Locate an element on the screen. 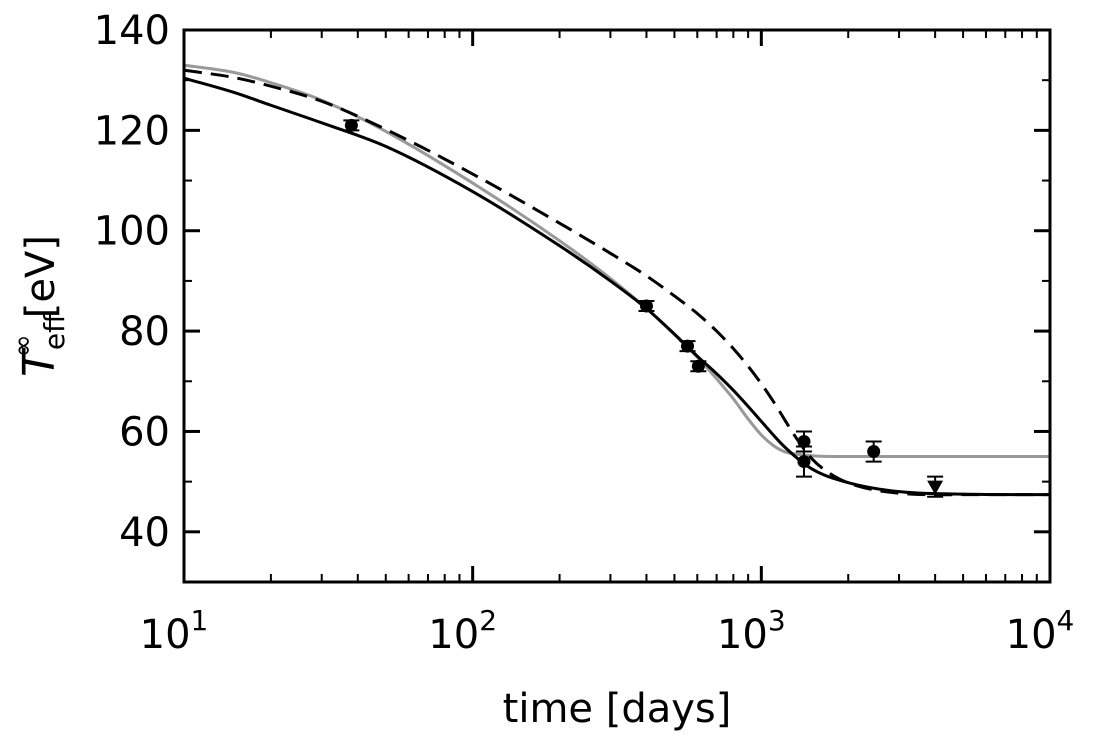  upper-limit-marker is located at coordinates (935, 487).